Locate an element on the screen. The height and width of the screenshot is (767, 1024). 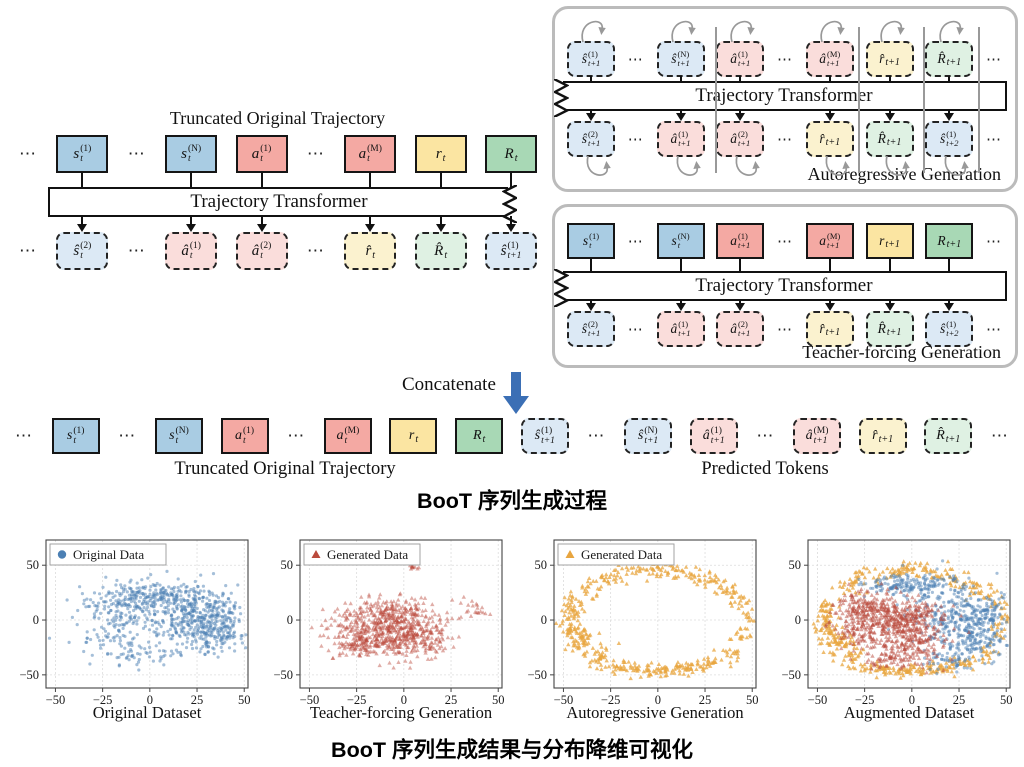
x-tick-label: −50 is located at coordinates (56, 700).